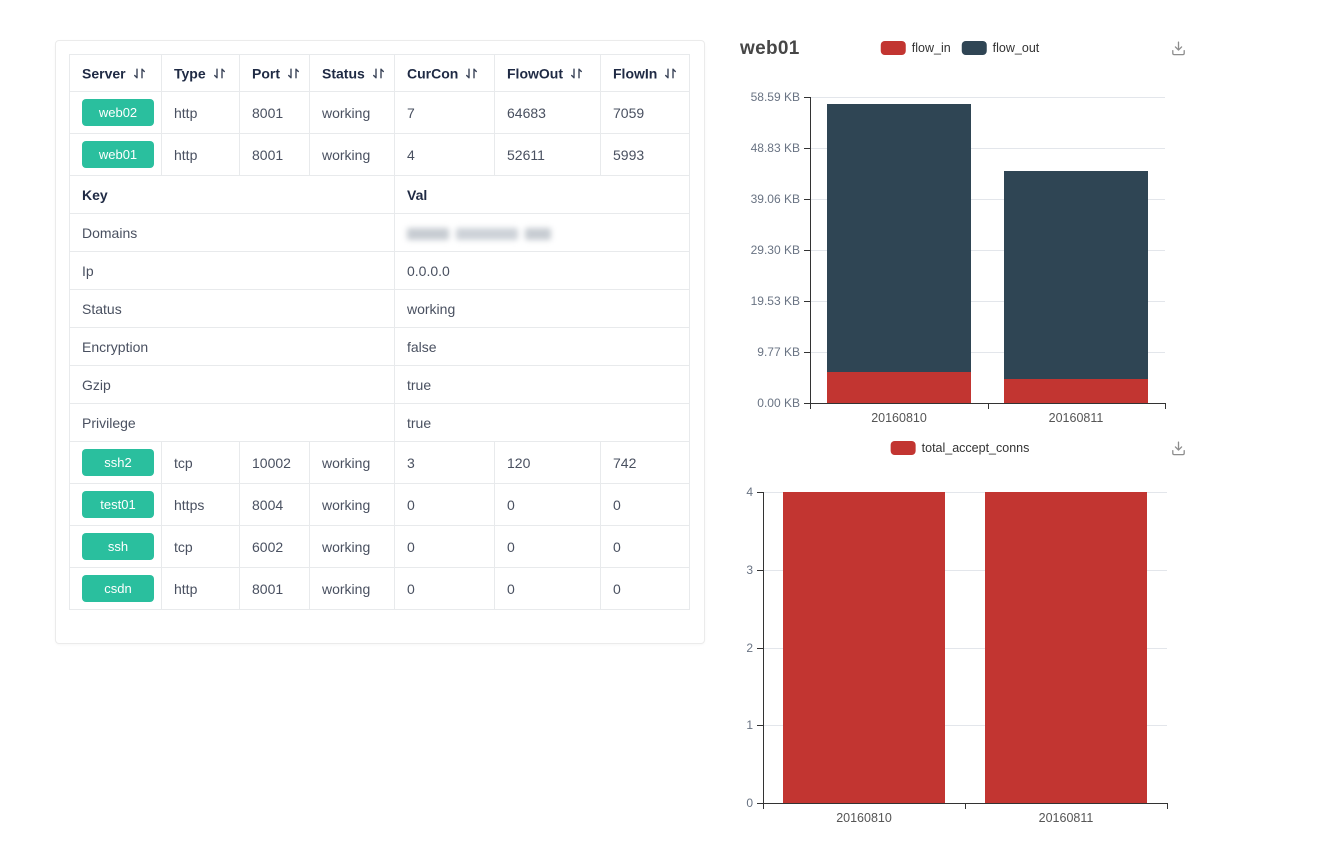 The height and width of the screenshot is (860, 1339). What do you see at coordinates (379, 154) in the screenshot?
I see `table-row: web01 http 8001 working 4 52611 5993` at bounding box center [379, 154].